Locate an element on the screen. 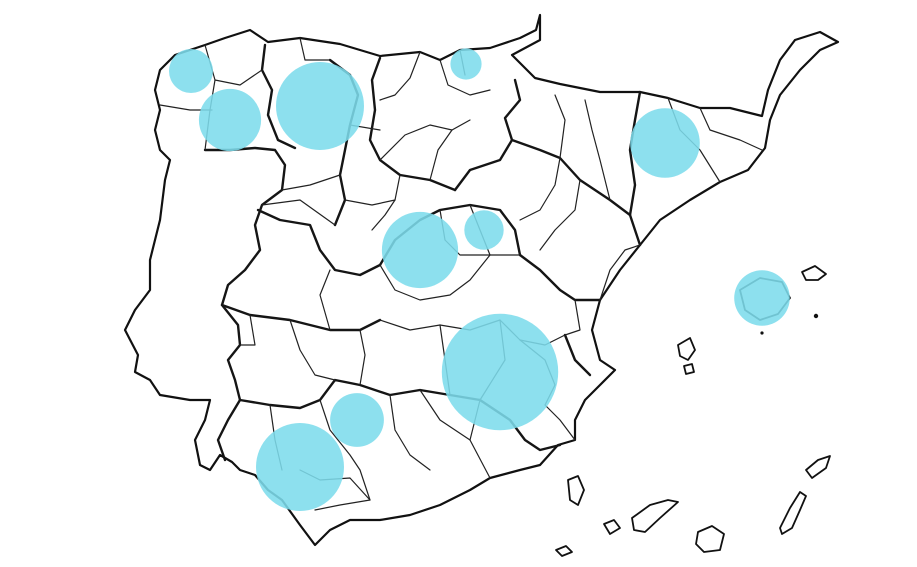 The height and width of the screenshot is (567, 917). bubble-sevilla is located at coordinates (300, 467).